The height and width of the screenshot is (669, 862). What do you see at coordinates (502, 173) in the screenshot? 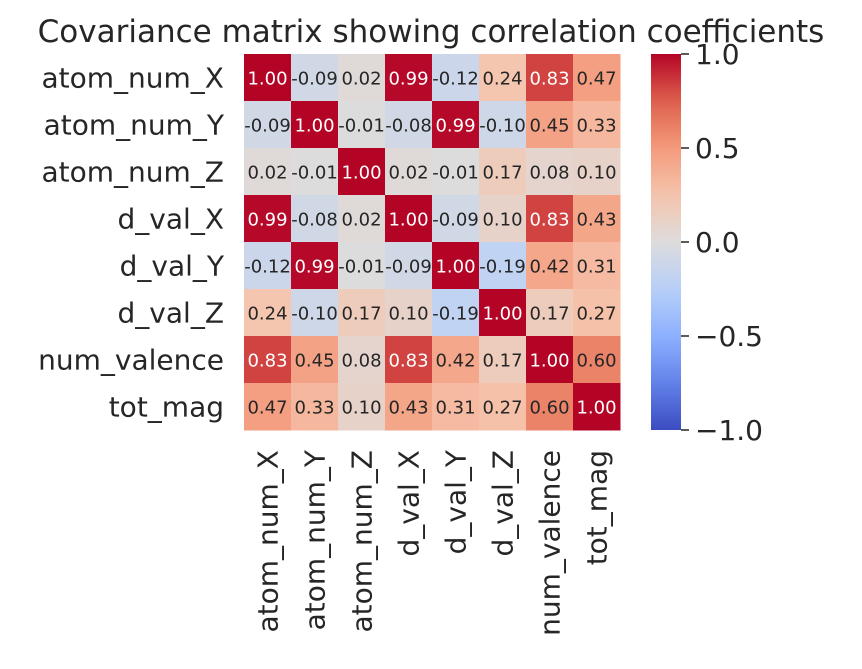
I see `cell-value-label: 0.17` at bounding box center [502, 173].